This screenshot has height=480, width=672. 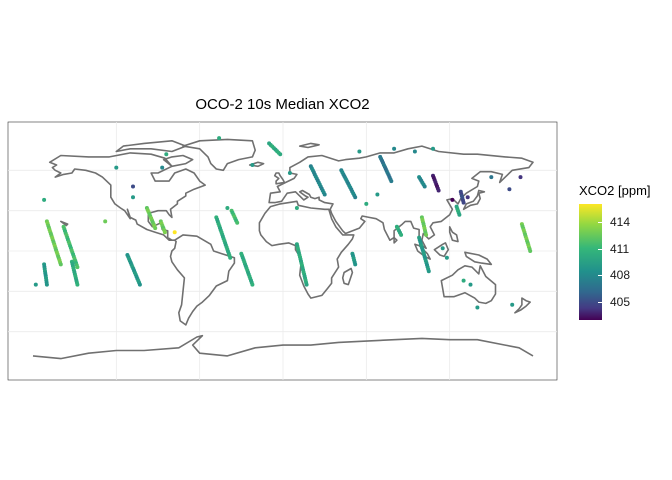 What do you see at coordinates (219, 155) in the screenshot?
I see `coast-greenland` at bounding box center [219, 155].